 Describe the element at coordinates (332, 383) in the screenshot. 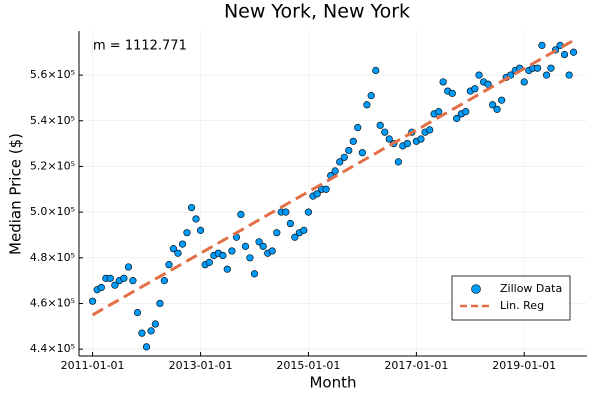

I see `x-axis-label: Month` at that location.